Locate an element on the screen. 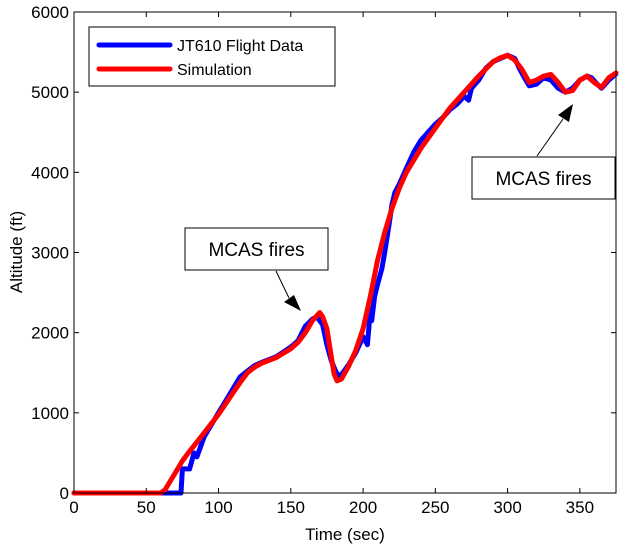 Image resolution: width=623 pixels, height=547 pixels. x-tick-label: 300 is located at coordinates (507, 507).